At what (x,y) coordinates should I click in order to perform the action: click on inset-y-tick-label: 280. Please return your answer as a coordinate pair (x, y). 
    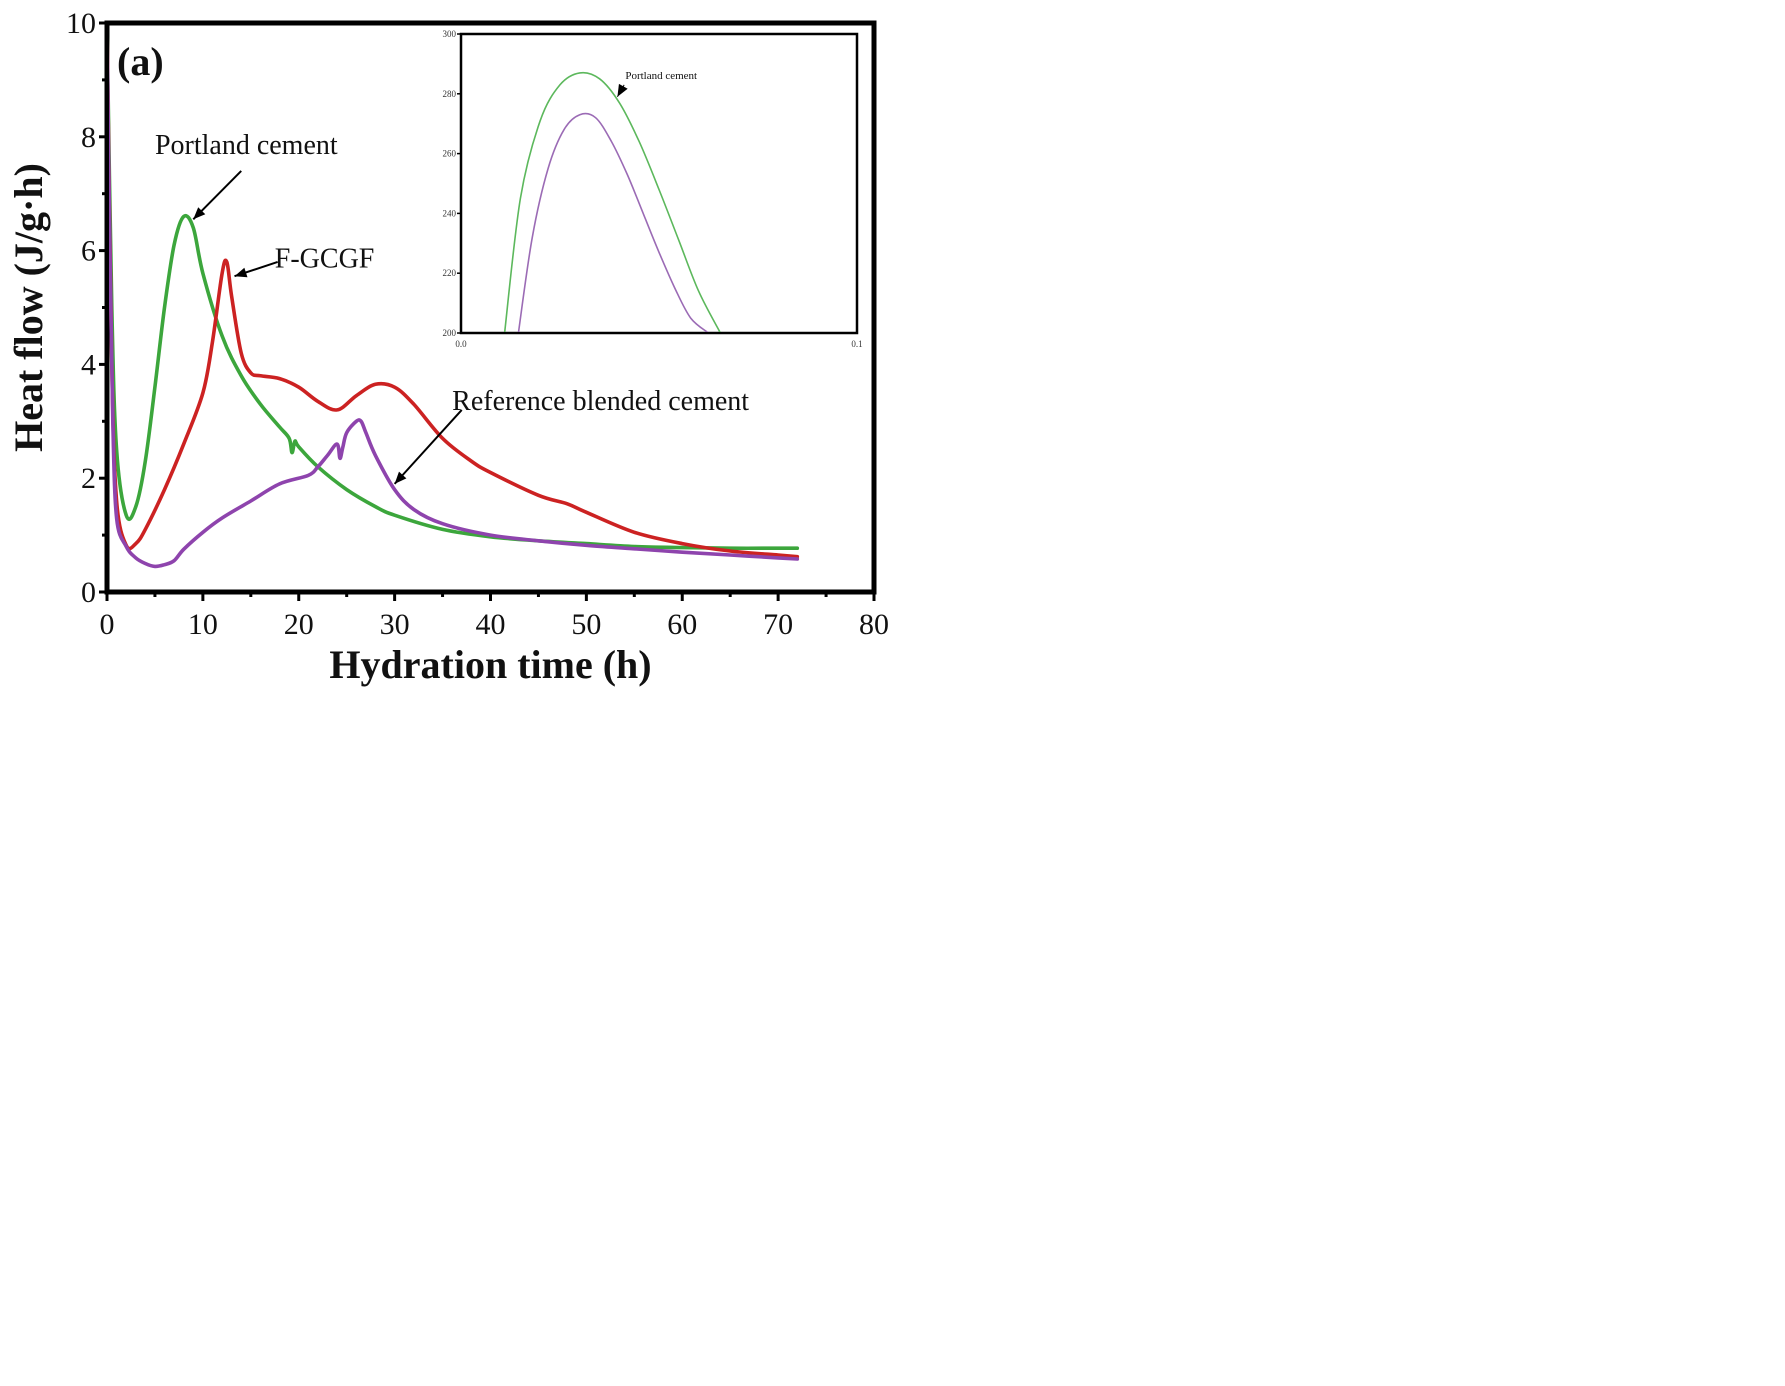
    Looking at the image, I should click on (450, 94).